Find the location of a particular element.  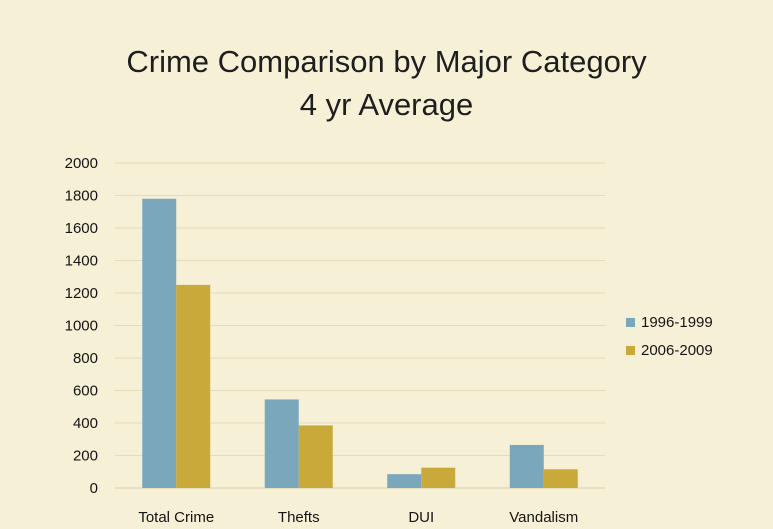

y-tick-label: 1000 is located at coordinates (81, 326).